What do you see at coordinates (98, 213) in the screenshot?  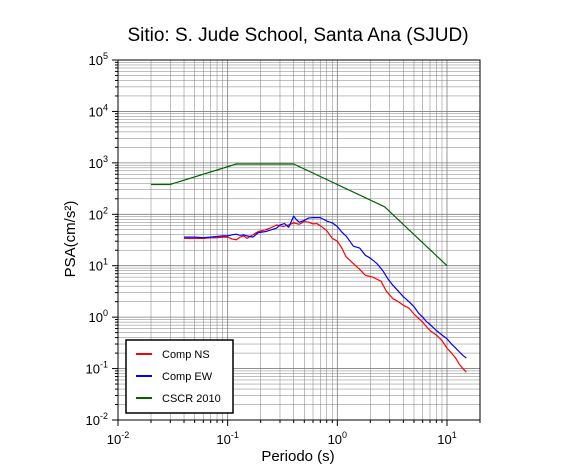 I see `y-tick-label: 10²` at bounding box center [98, 213].